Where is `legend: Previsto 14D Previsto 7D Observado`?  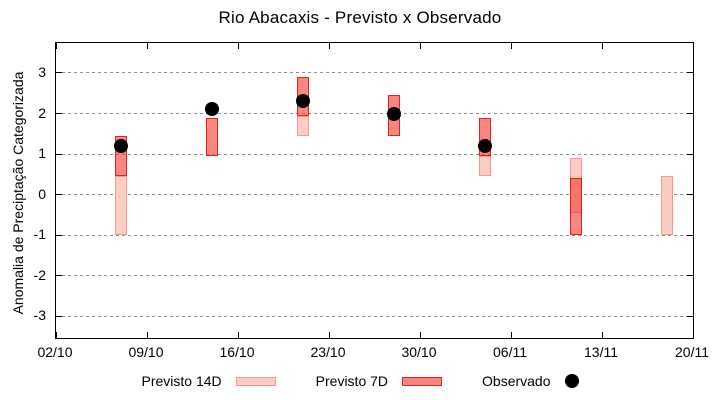
legend: Previsto 14D Previsto 7D Observado is located at coordinates (360, 381).